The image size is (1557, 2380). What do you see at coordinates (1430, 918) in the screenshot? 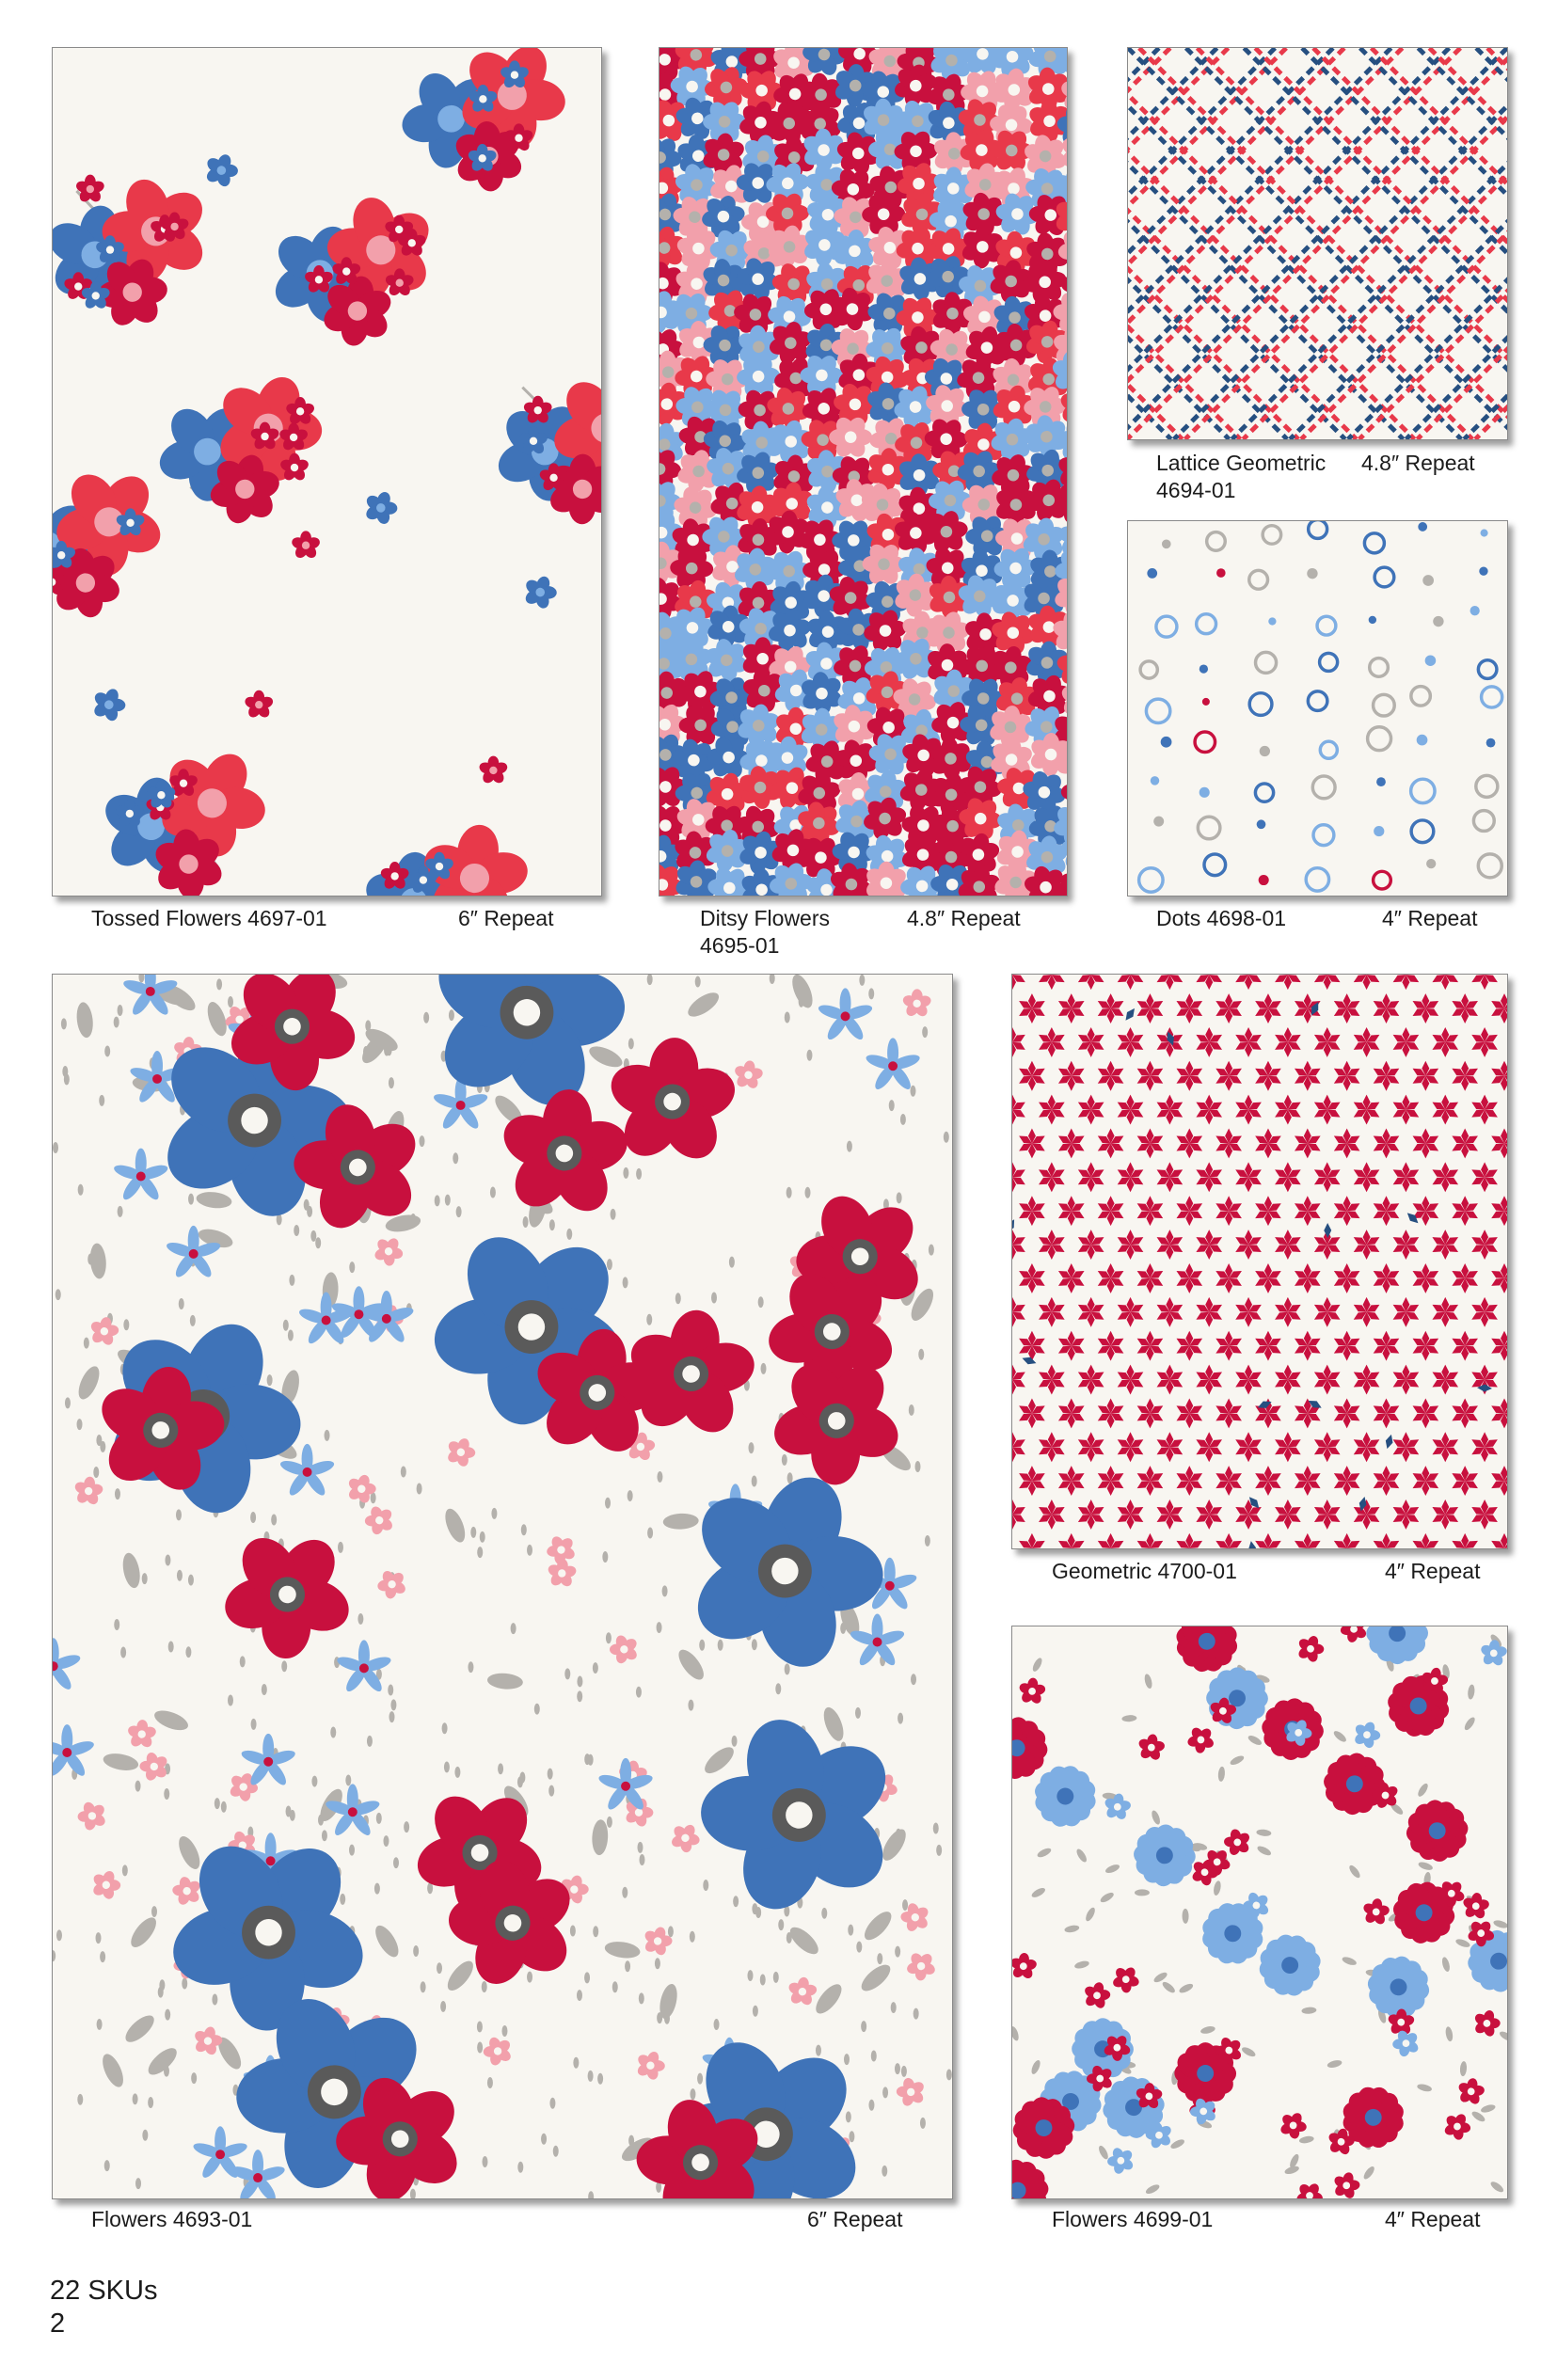
I see `caption-dots-repeat: 4″ Repeat` at bounding box center [1430, 918].